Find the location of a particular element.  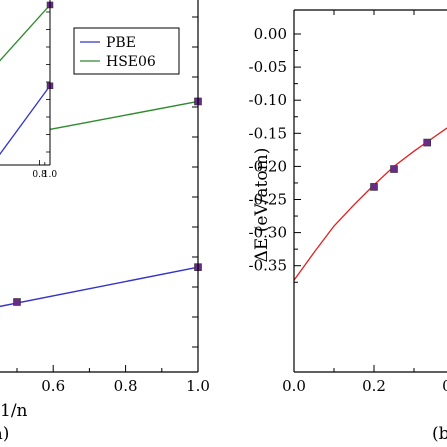

panel-b-label: (b) is located at coordinates (439, 434).